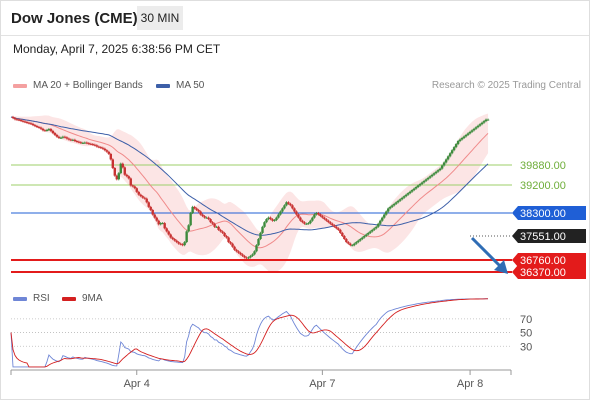 This screenshot has width=590, height=400. What do you see at coordinates (543, 237) in the screenshot?
I see `last-price-tag-label: 37551.00` at bounding box center [543, 237].